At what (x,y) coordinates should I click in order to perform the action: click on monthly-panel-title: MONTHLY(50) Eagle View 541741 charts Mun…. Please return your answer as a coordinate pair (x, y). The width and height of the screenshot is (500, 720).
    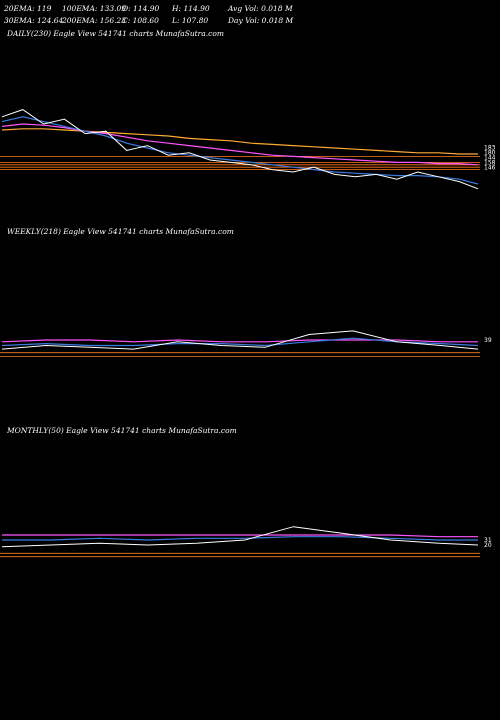
    Looking at the image, I should click on (122, 430).